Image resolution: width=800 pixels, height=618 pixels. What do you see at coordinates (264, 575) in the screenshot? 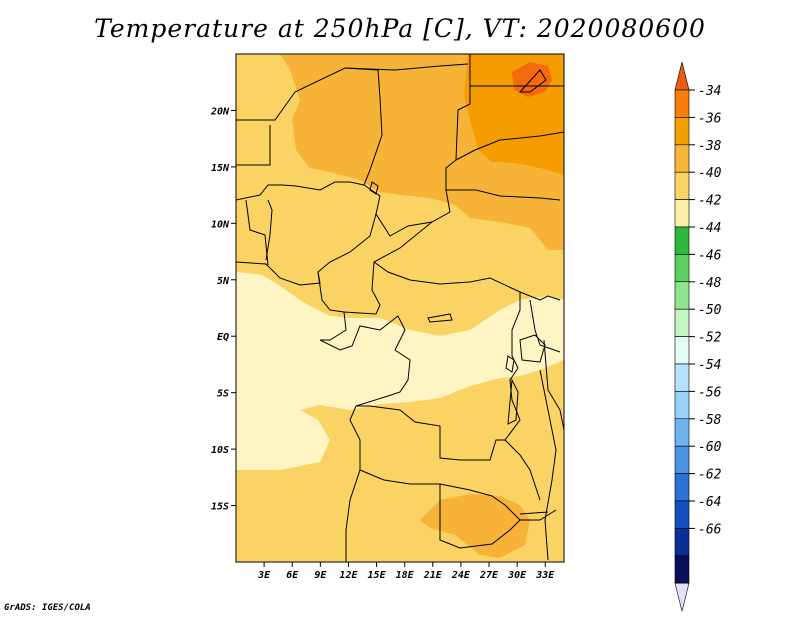
I see `lon-tick-label: 3E` at bounding box center [264, 575].